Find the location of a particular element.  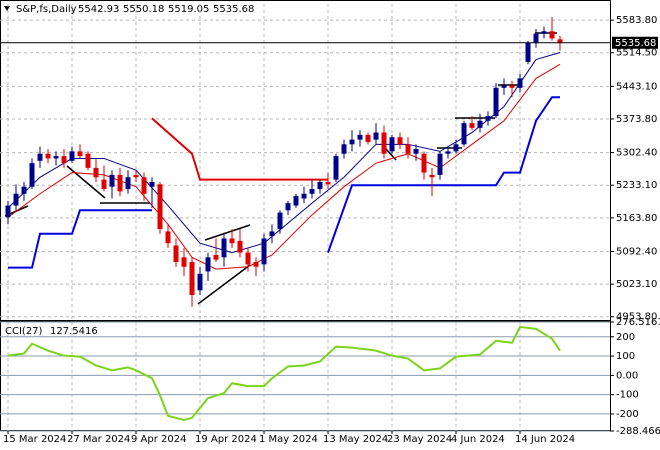

x-tick-label: 23 May 2024 is located at coordinates (419, 439).